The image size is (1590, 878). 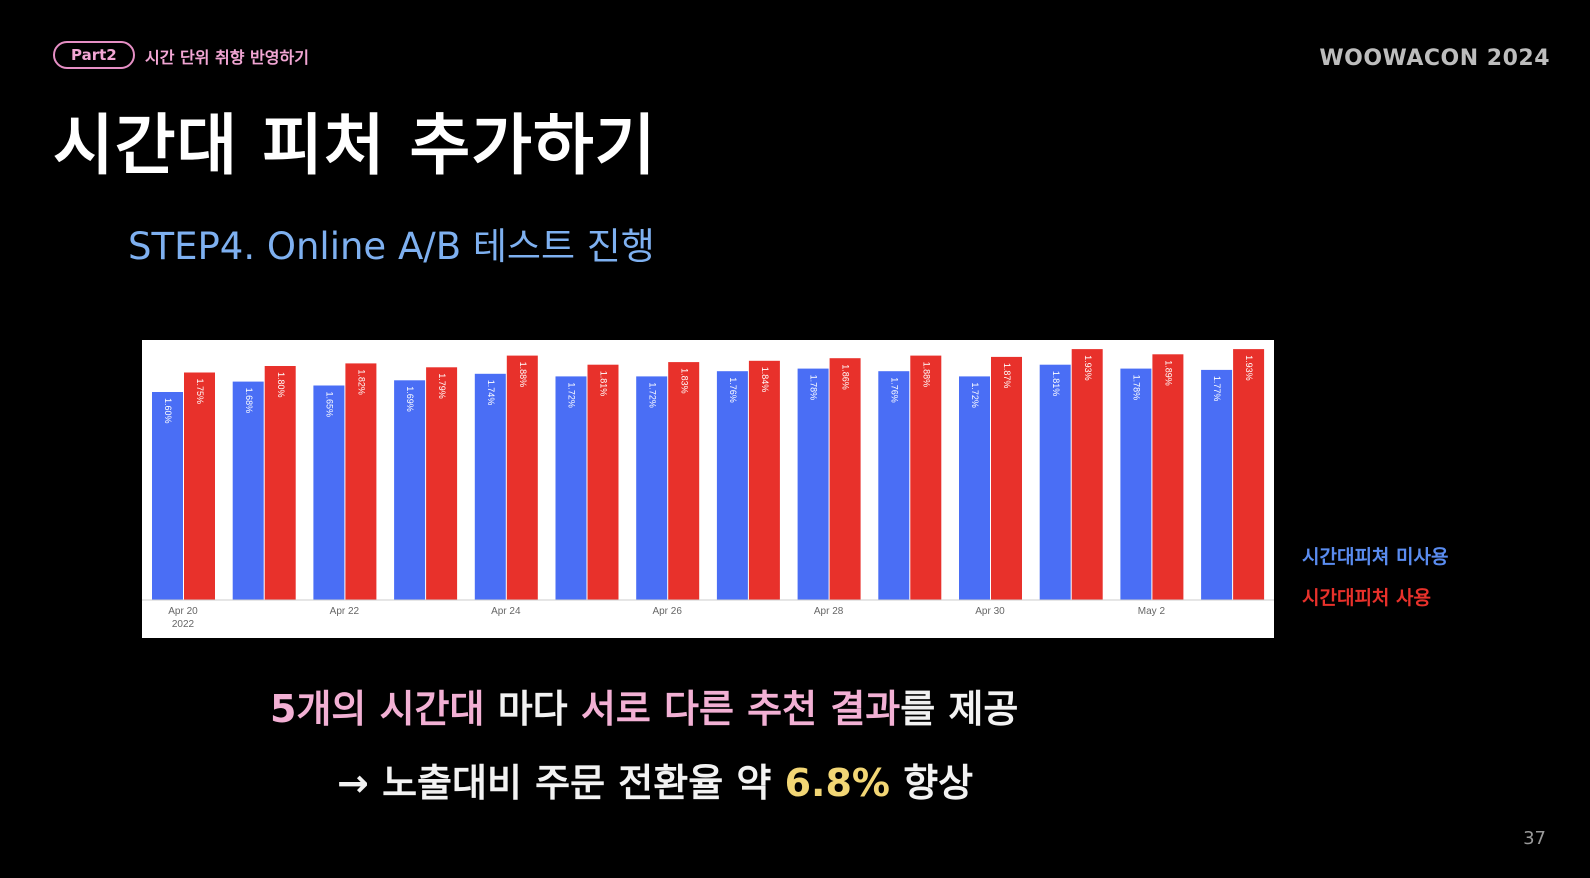 I want to click on data-label-series1-13: 1.77%, so click(x=1217, y=389).